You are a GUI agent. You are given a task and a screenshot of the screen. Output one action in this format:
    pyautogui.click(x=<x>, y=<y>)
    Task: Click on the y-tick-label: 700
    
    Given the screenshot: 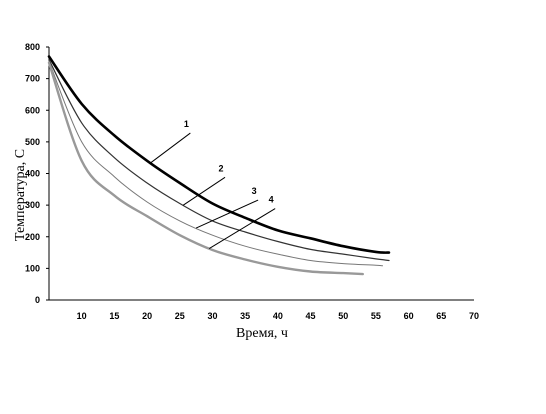 What is the action you would take?
    pyautogui.click(x=32, y=79)
    